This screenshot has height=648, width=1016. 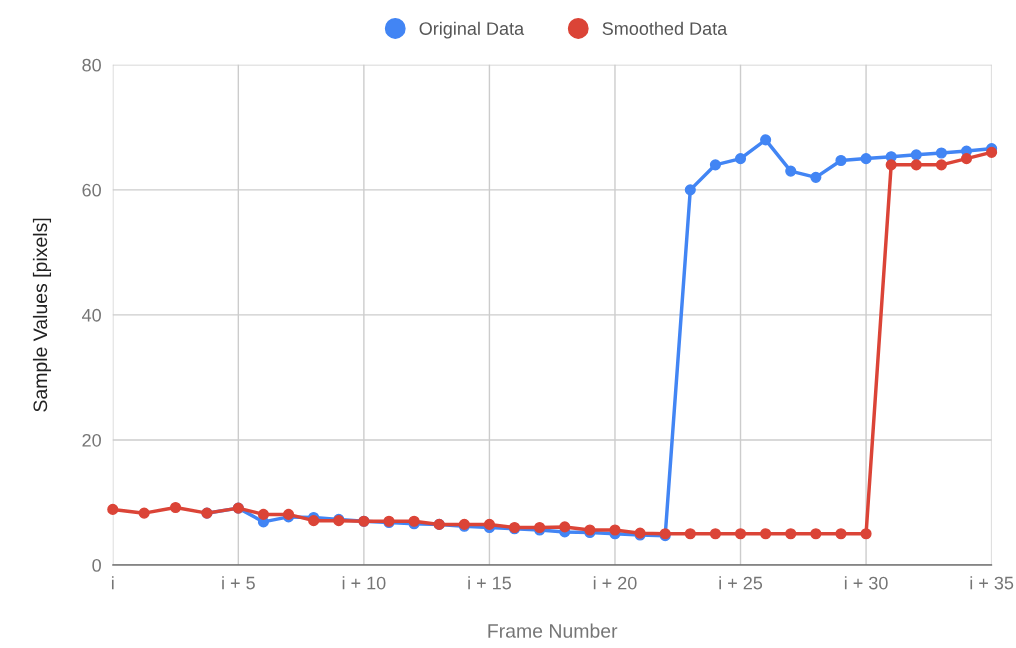 I want to click on y-tick-label: 40, so click(x=91, y=315).